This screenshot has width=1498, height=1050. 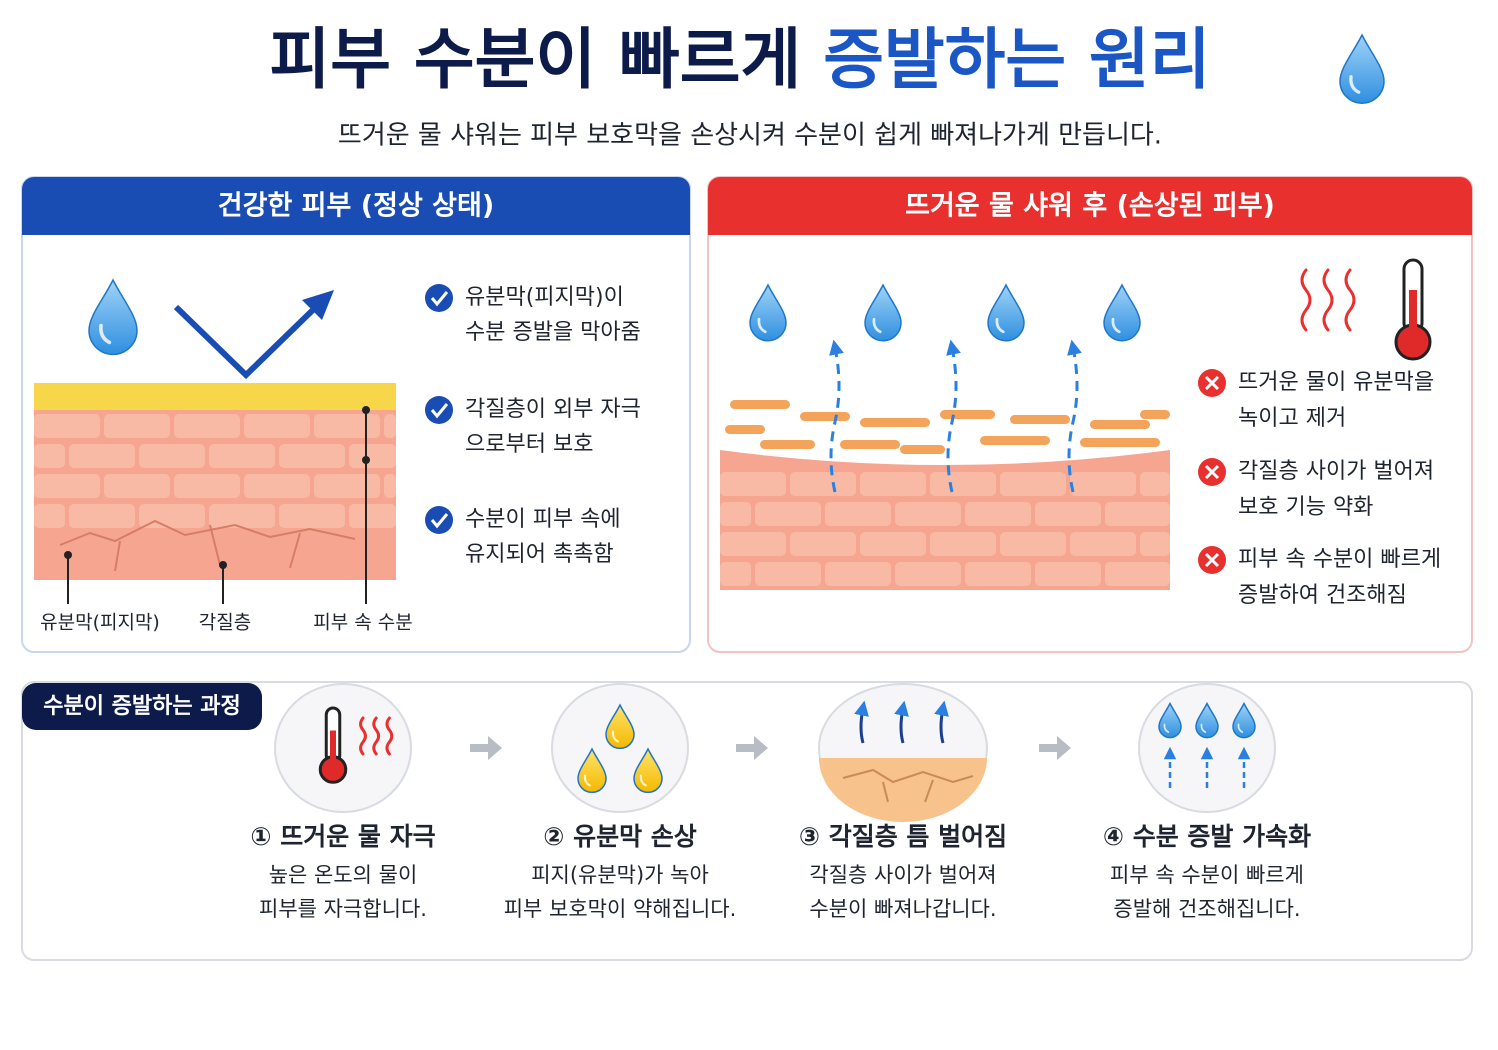 What do you see at coordinates (343, 909) in the screenshot?
I see `step-desc: 피부를 자극합니다.` at bounding box center [343, 909].